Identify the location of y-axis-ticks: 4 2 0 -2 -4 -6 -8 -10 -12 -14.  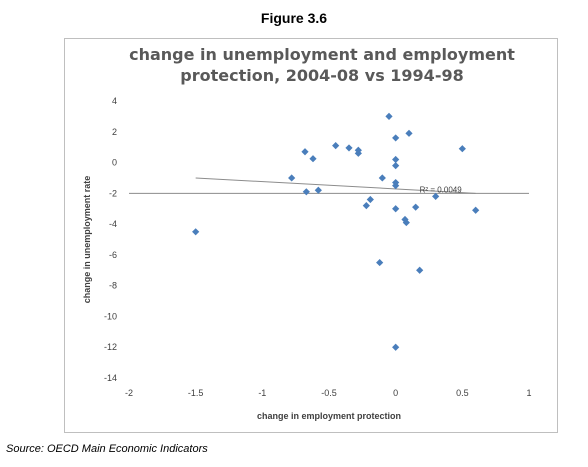
(110, 239).